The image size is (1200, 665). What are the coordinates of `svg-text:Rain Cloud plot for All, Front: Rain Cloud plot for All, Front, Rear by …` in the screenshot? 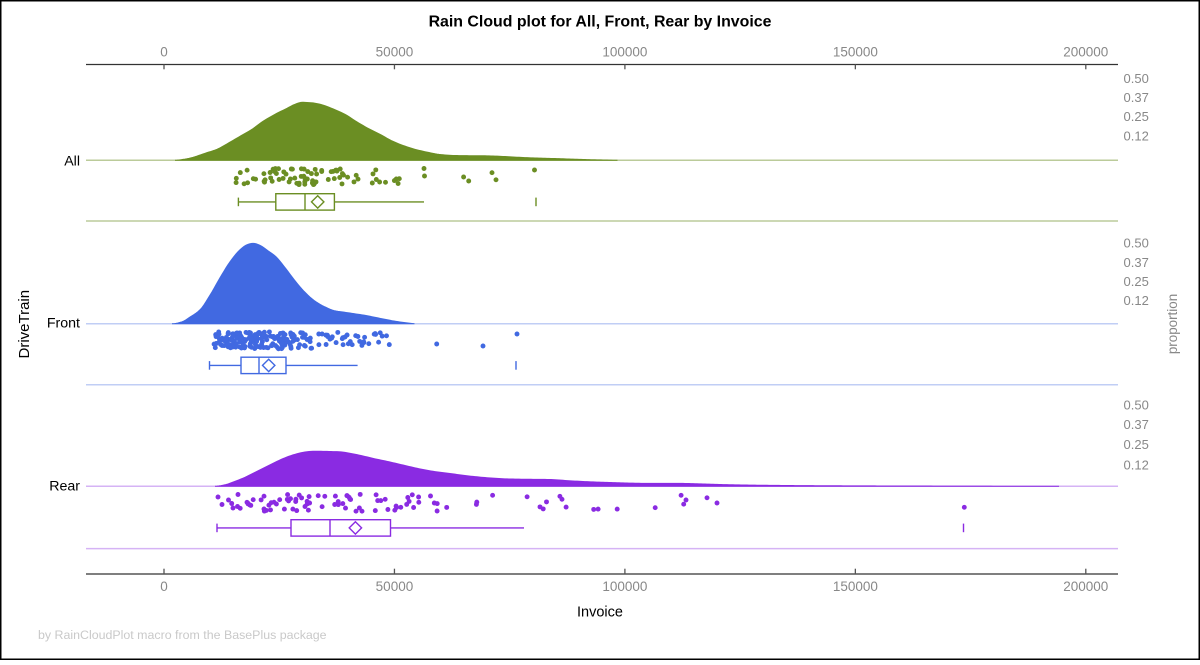 It's located at (600, 22).